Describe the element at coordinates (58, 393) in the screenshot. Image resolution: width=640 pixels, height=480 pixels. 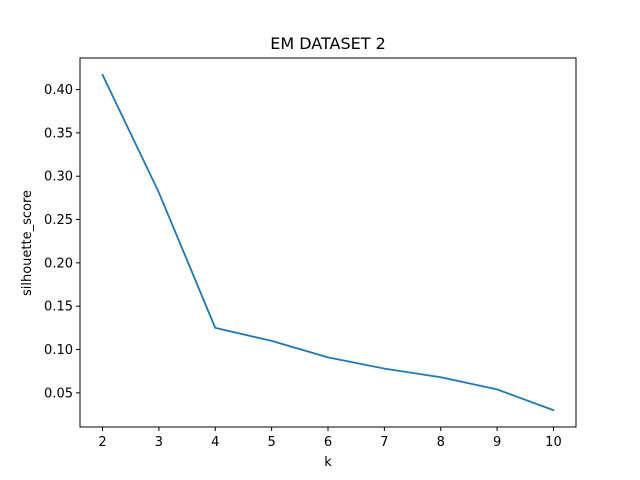
I see `y-tick-label: 0.05` at that location.